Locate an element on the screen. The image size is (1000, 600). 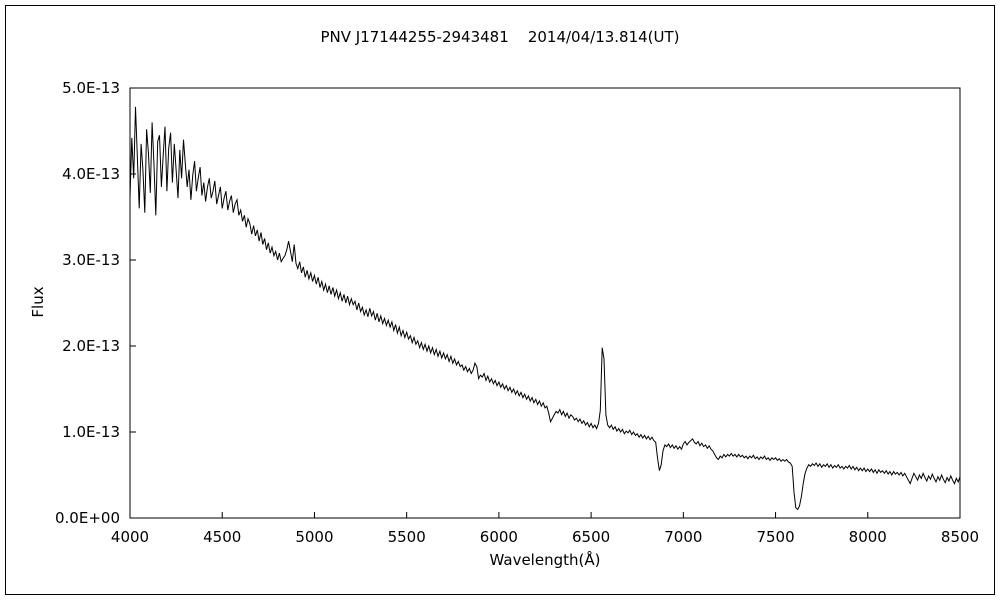
y-tick-label: 5.0E-13 is located at coordinates (91, 88).